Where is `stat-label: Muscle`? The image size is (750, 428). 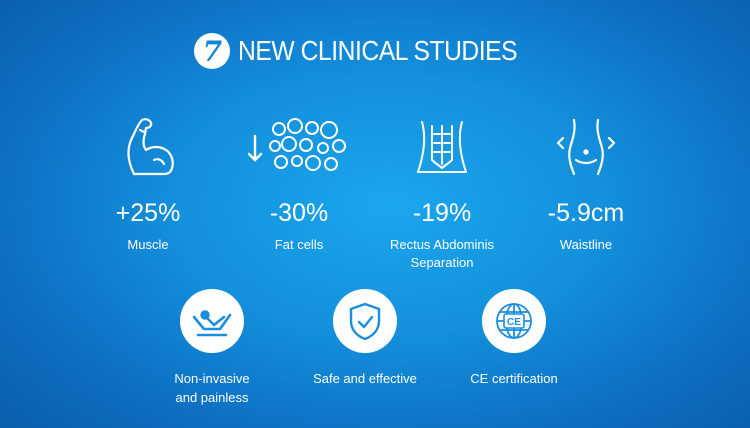 stat-label: Muscle is located at coordinates (148, 244).